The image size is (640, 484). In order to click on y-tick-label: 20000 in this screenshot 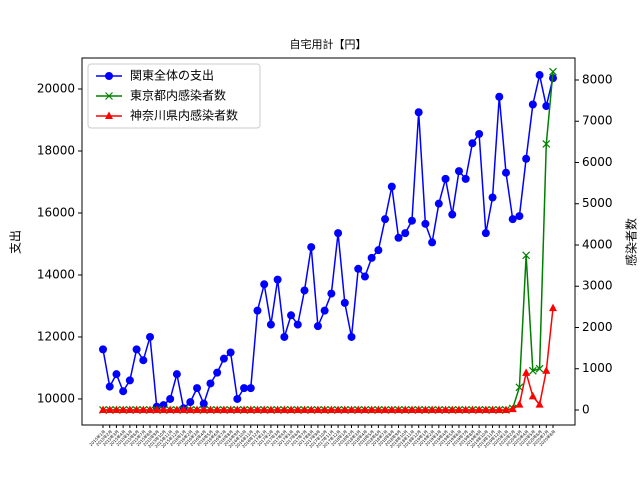, I will do `click(56, 88)`.